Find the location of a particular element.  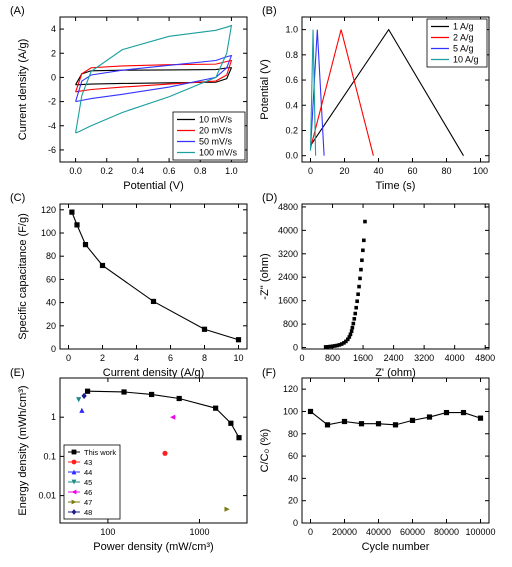

x-tick-label: 3200 is located at coordinates (424, 358).